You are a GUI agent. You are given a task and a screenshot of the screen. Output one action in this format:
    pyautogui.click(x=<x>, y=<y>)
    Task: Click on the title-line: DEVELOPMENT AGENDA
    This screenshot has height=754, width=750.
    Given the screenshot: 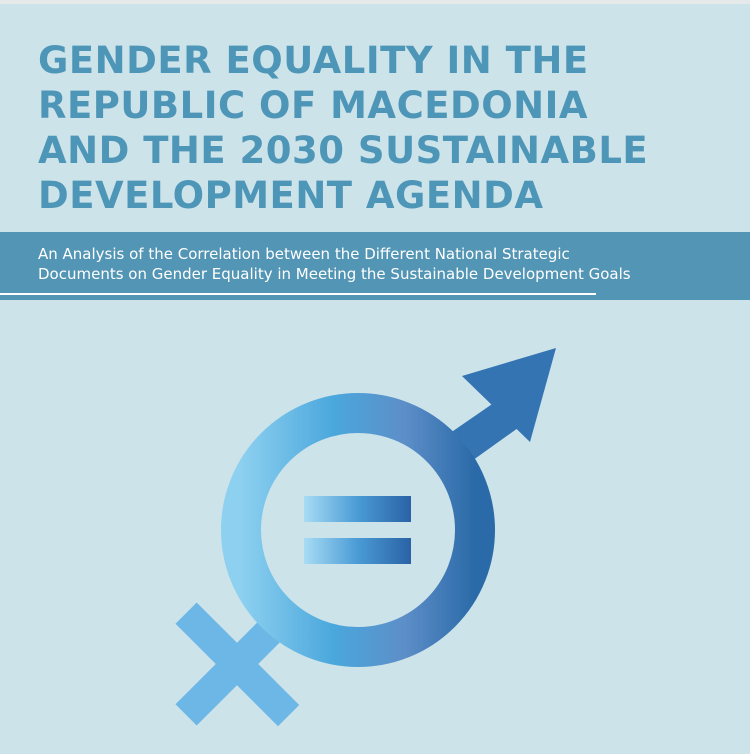 What is the action you would take?
    pyautogui.click(x=291, y=195)
    